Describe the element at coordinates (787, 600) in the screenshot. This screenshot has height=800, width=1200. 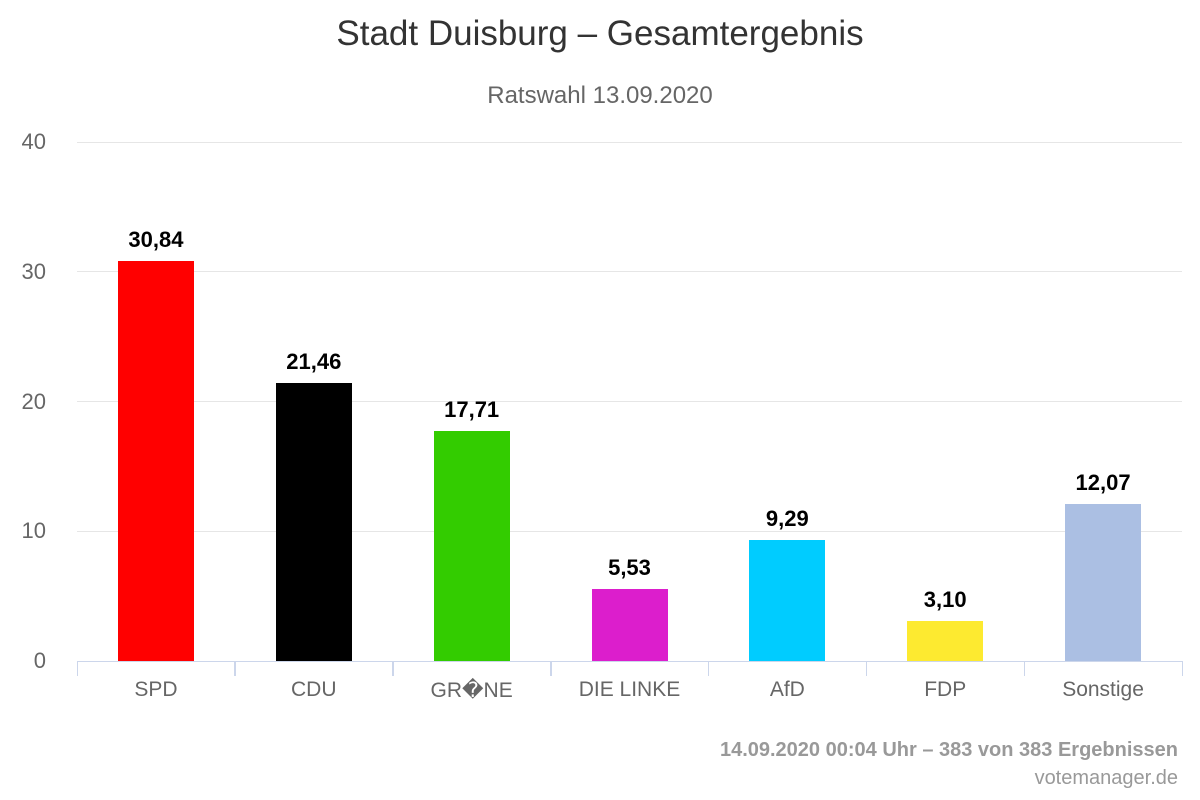
I see `bar-afd` at that location.